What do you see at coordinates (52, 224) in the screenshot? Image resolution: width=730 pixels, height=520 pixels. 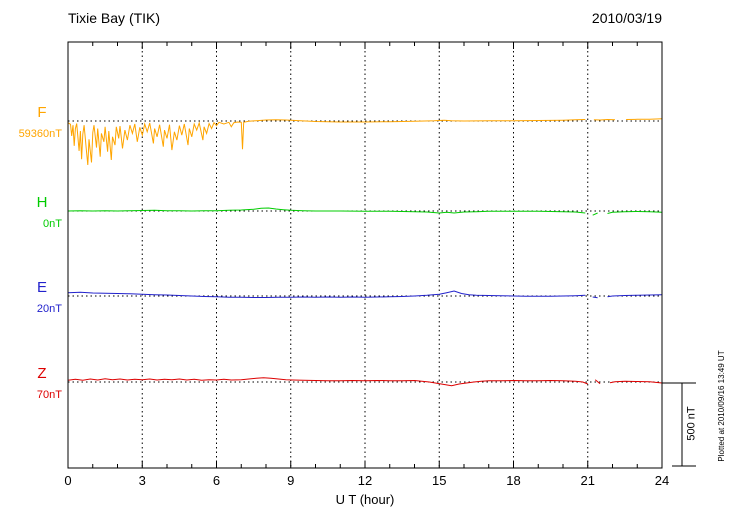 I see `series-baseline-value-H: 0nT` at bounding box center [52, 224].